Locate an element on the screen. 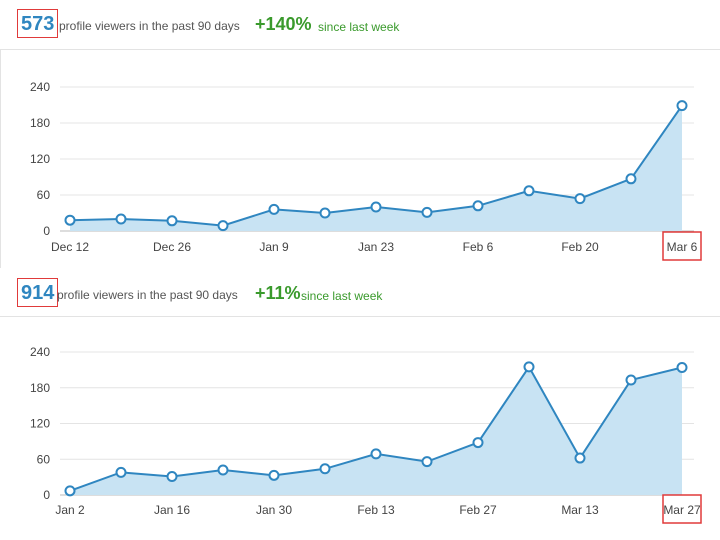  x-tick-label: Jan 30 is located at coordinates (274, 510).